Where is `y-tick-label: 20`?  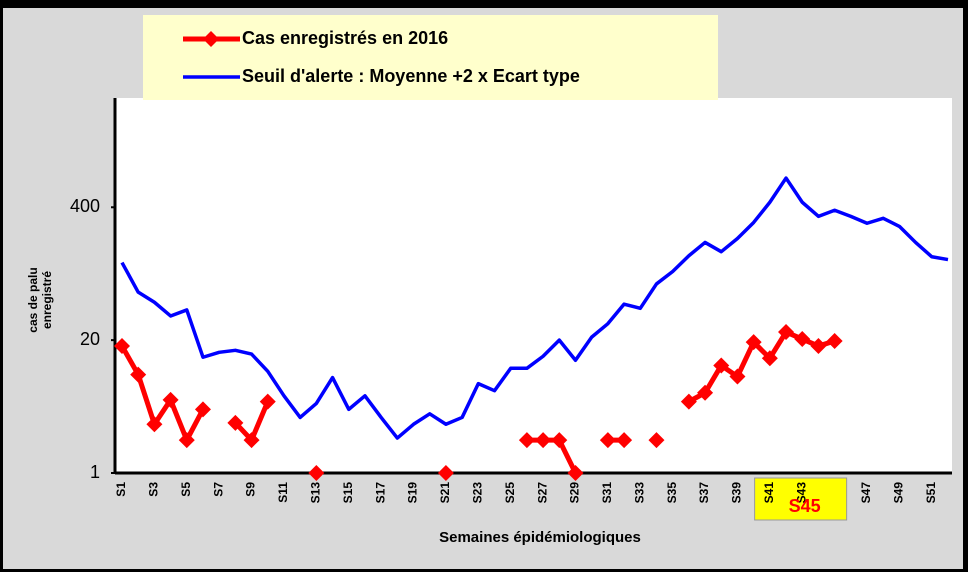
y-tick-label: 20 is located at coordinates (90, 339).